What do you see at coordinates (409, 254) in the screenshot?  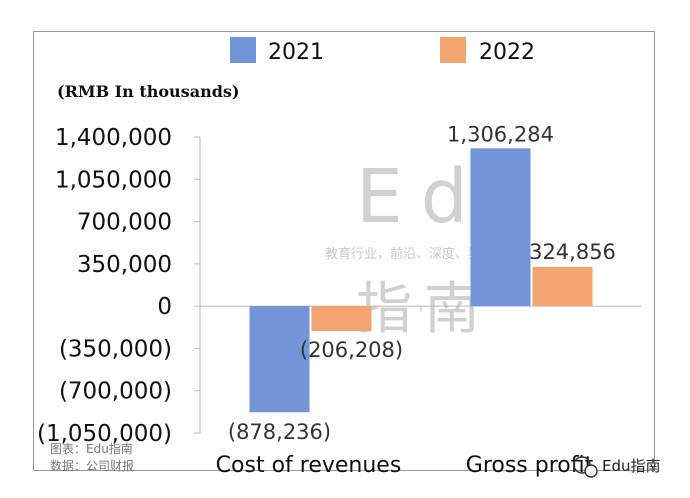 I see `watermark-tagline: 教育行业，前沿、深度、独家` at bounding box center [409, 254].